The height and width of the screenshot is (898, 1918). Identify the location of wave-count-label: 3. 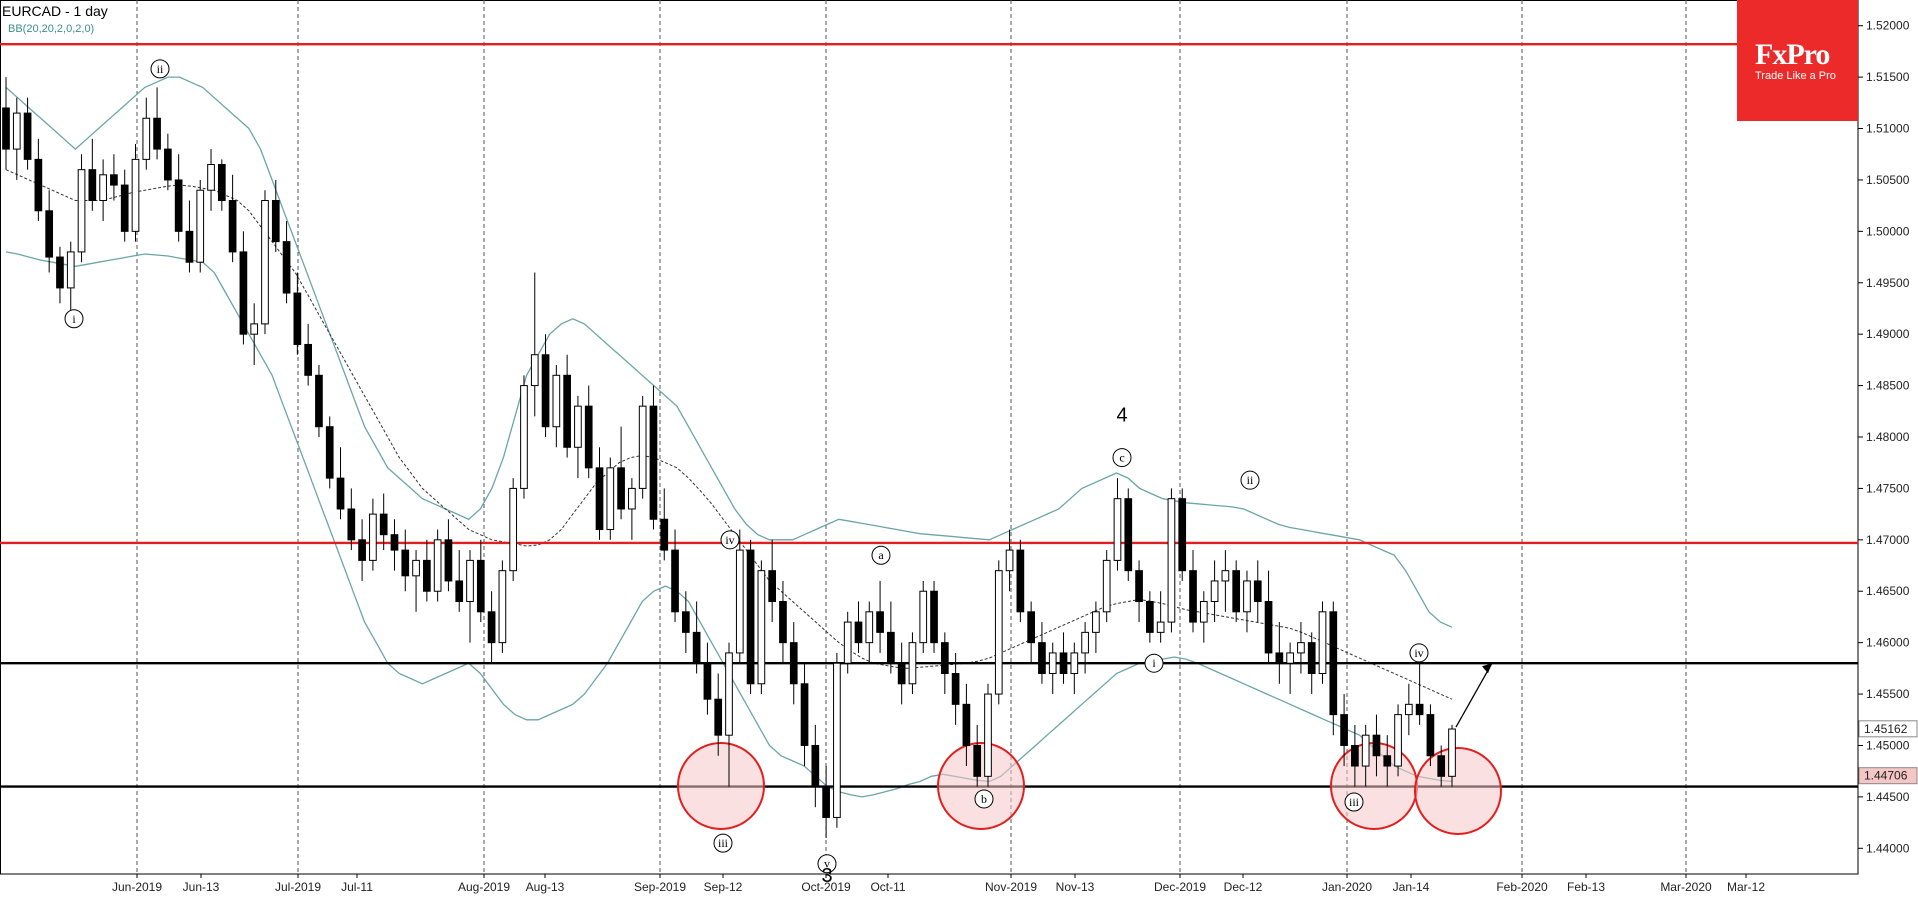
(826, 876).